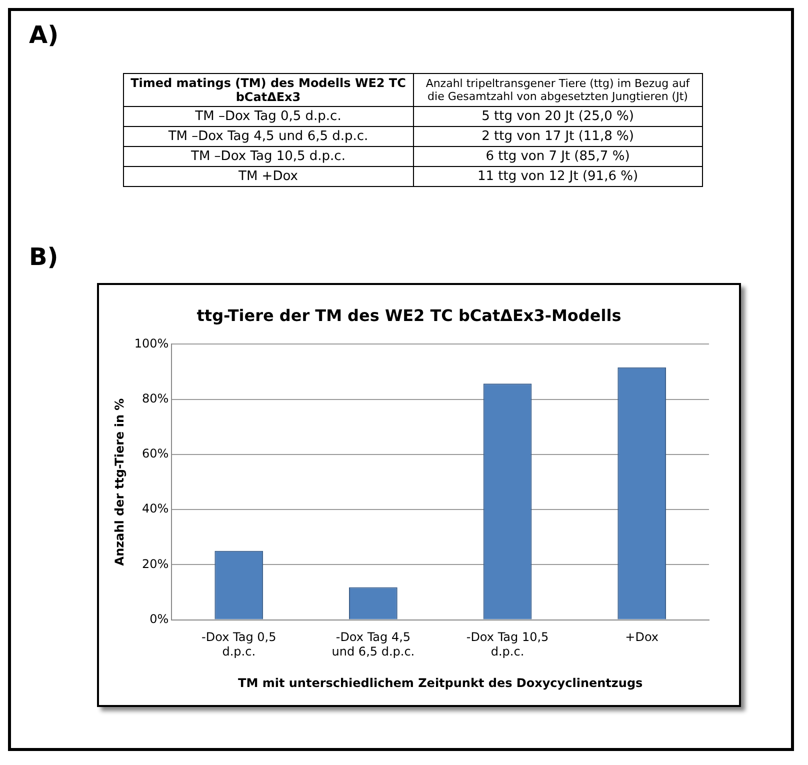 This screenshot has height=765, width=808. I want to click on y-tick-label: 100%, so click(151, 343).